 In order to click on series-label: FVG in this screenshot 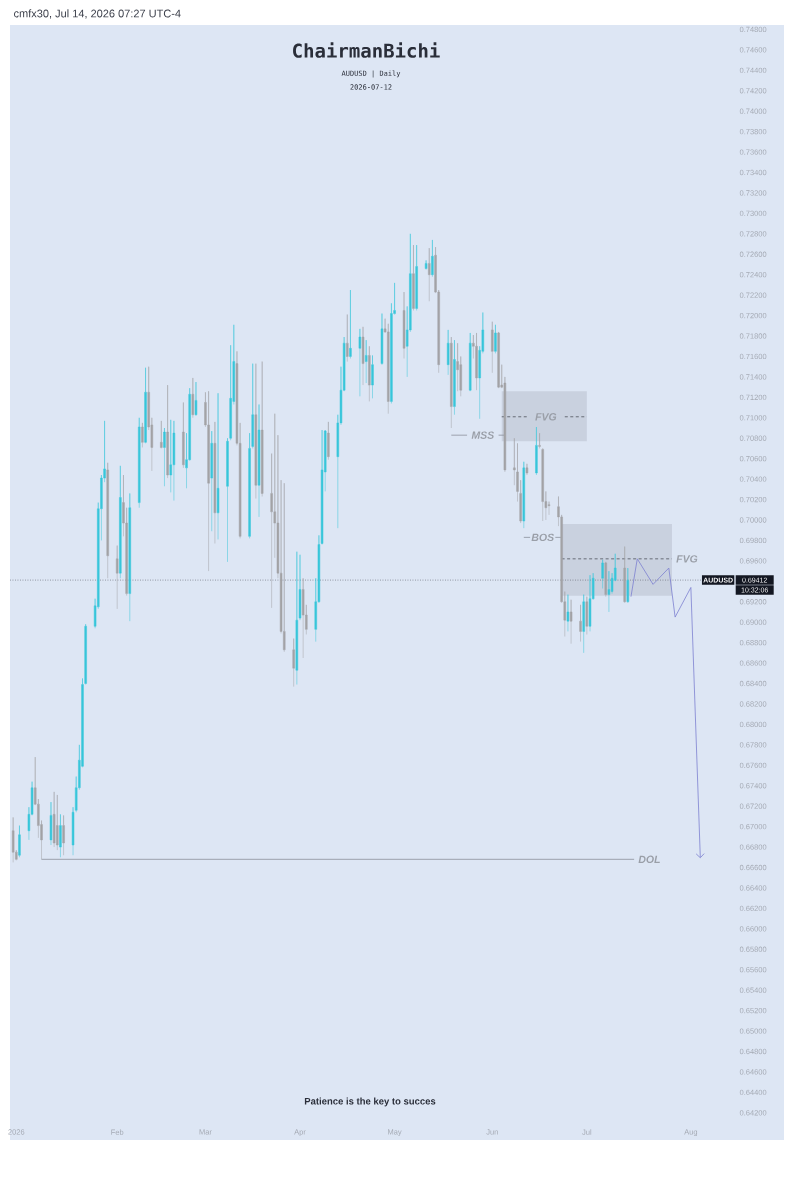, I will do `click(687, 559)`.